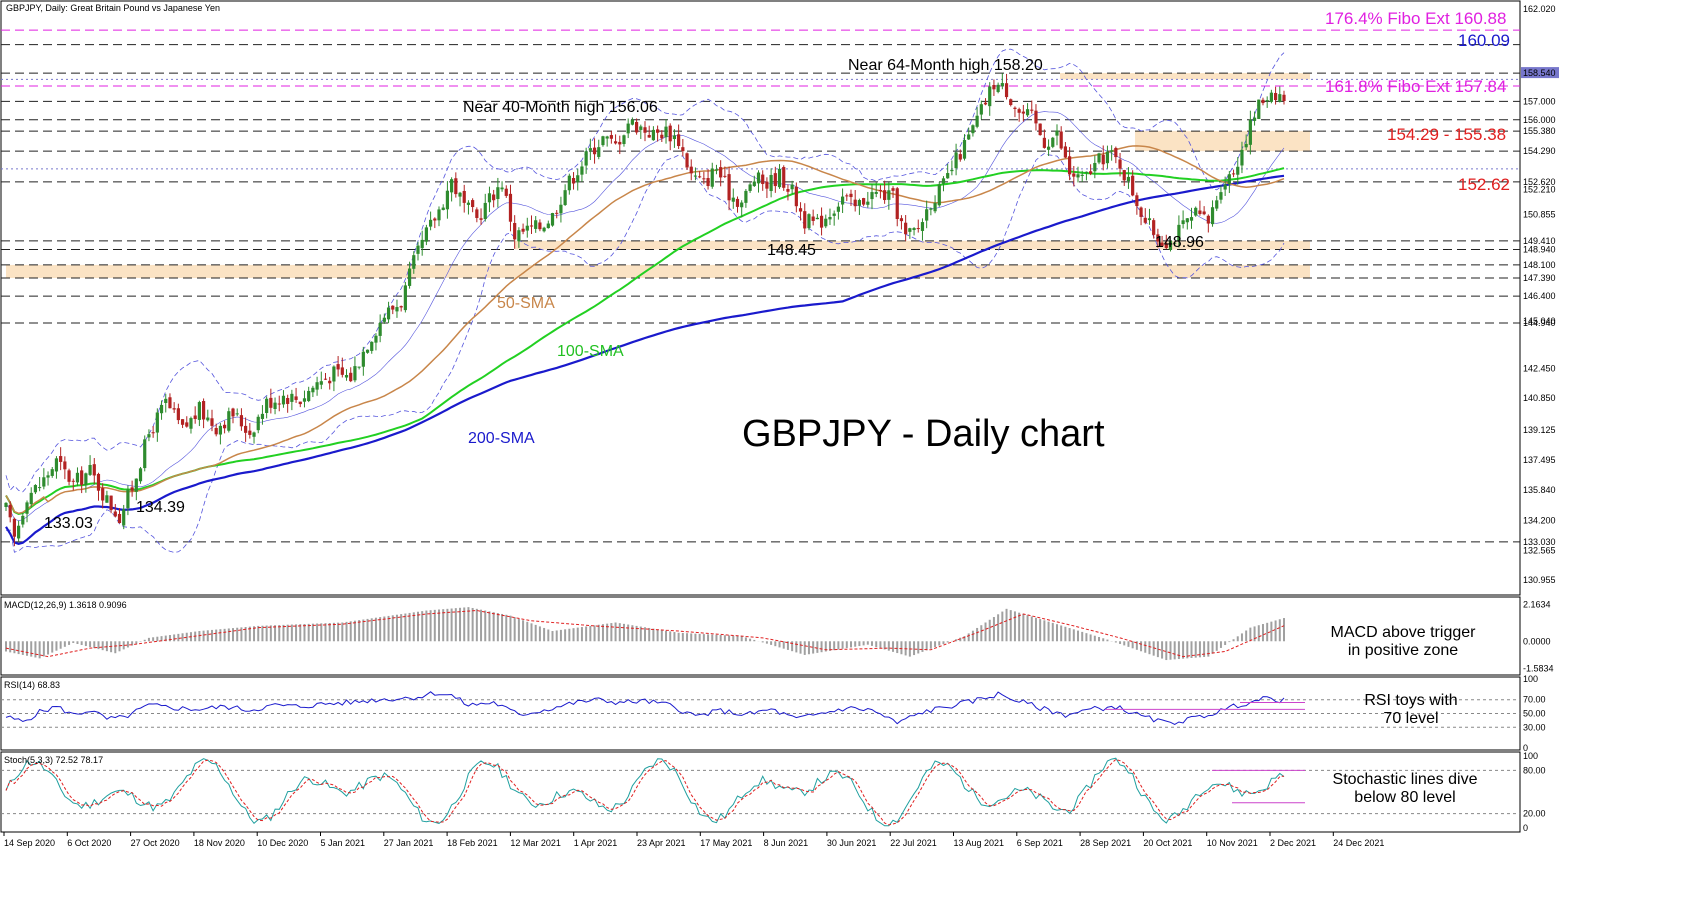 This screenshot has width=1698, height=919. I want to click on time-tick-21: 24 Dec 2021, so click(1358, 843).